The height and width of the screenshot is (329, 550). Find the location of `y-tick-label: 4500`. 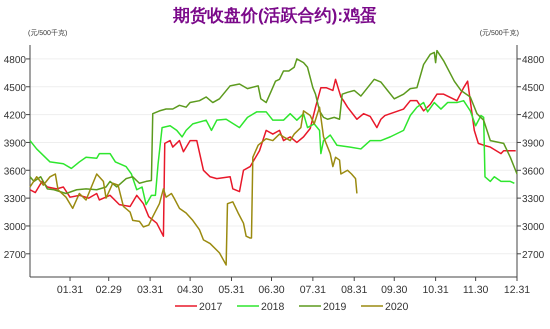

y-tick-label: 4500 is located at coordinates (15, 88).